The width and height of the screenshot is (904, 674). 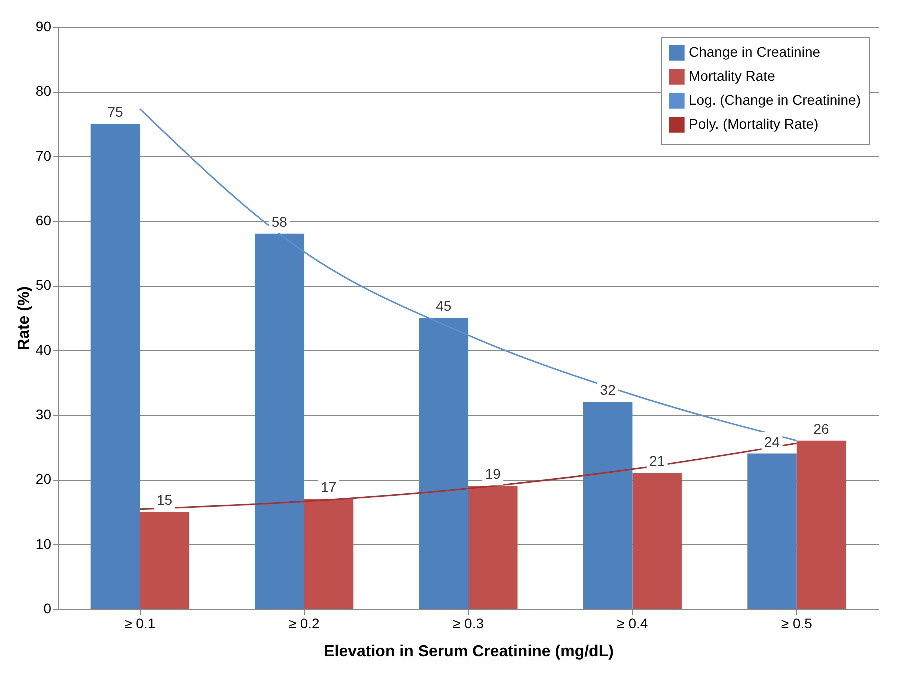 I want to click on x-tick-label: ≥ 0.5, so click(x=797, y=624).